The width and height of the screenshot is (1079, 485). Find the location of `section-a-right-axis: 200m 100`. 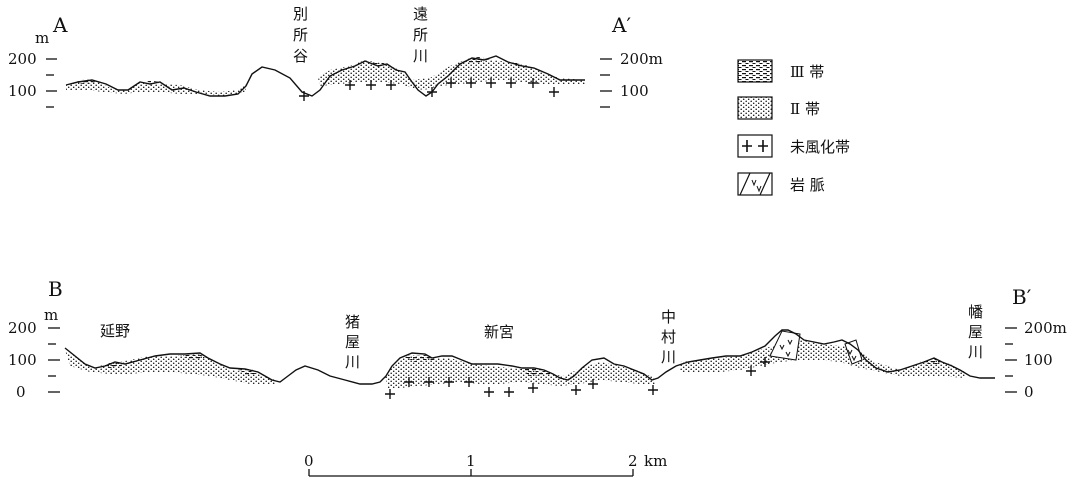

section-a-right-axis: 200m 100 is located at coordinates (631, 79).